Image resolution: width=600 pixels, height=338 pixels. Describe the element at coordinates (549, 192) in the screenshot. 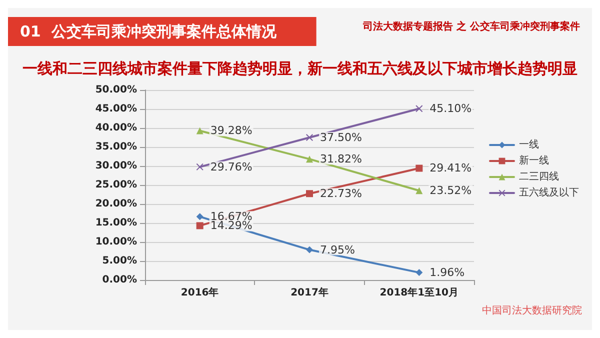

I see `legend-label: 五六线及以下` at that location.